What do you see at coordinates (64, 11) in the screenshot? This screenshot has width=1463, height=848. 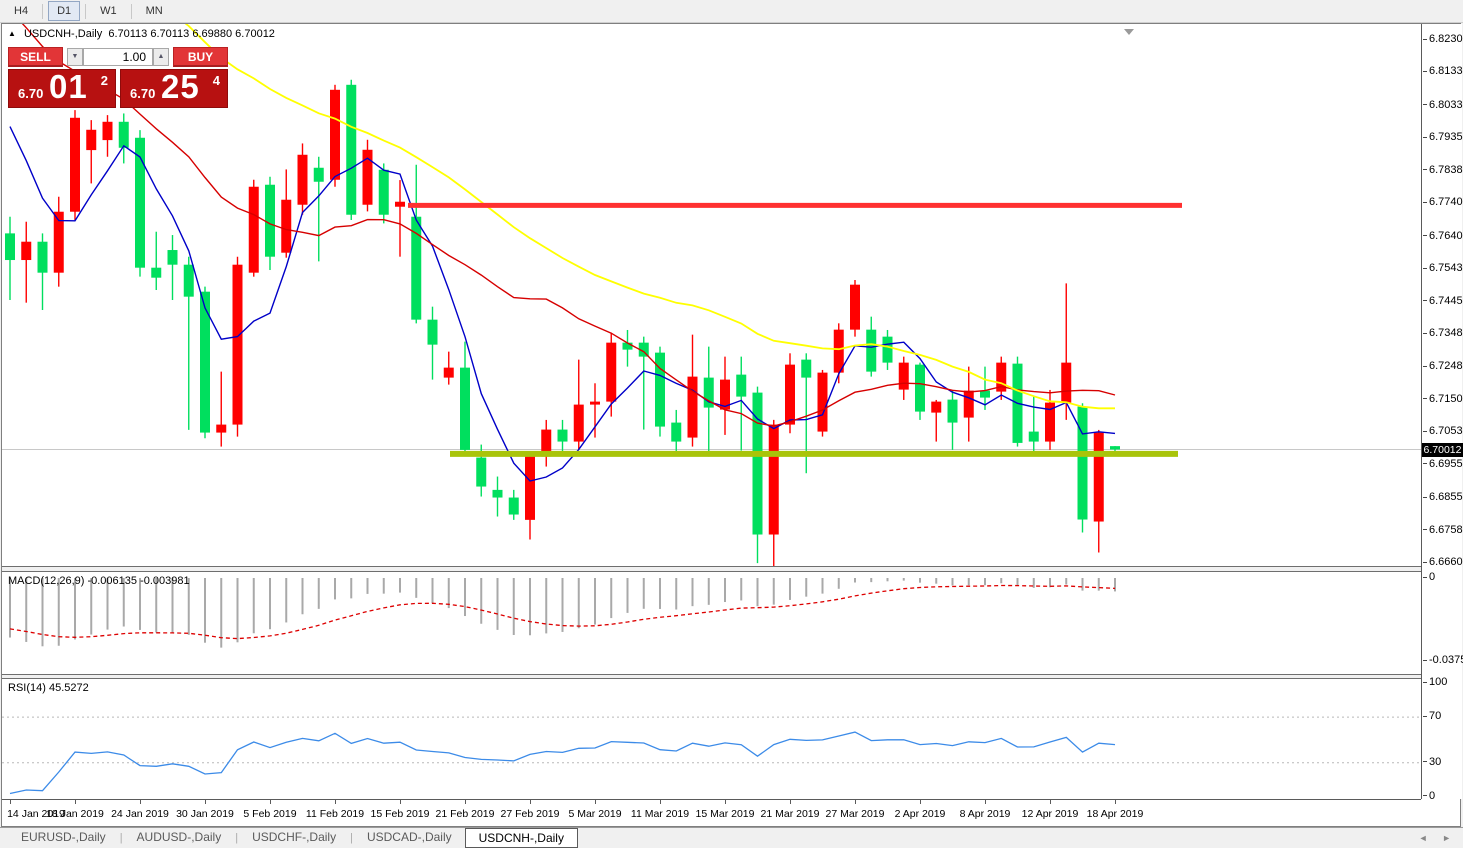 I see `timeframe-button-d1: D1` at bounding box center [64, 11].